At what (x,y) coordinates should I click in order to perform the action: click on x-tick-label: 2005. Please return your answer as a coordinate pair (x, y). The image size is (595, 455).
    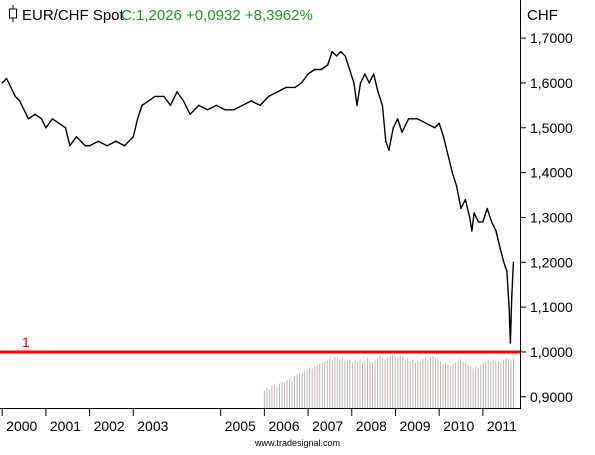
    Looking at the image, I should click on (240, 426).